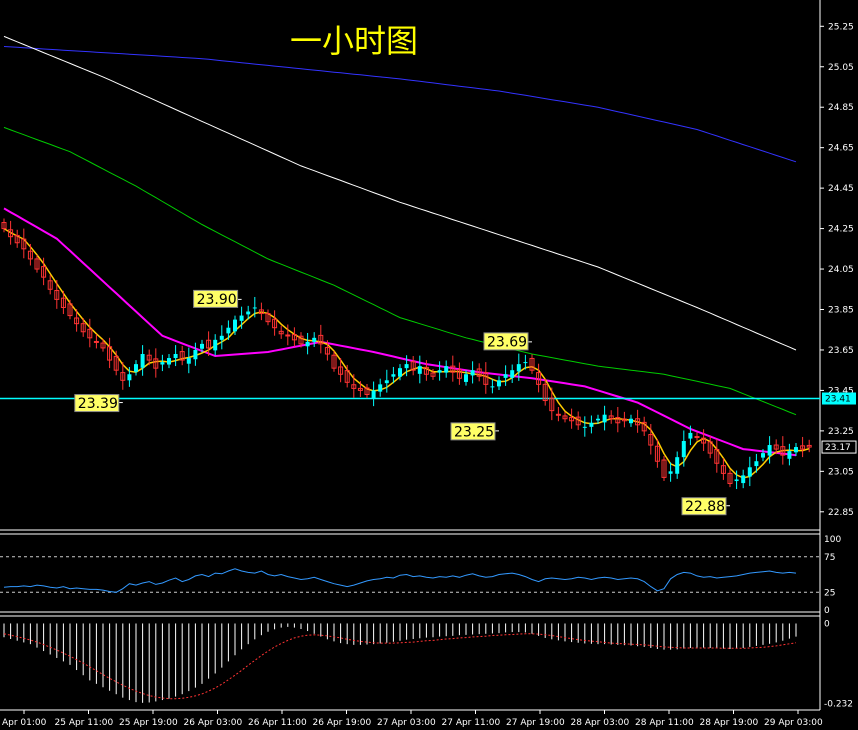 This screenshot has width=858, height=730. I want to click on time-tick-label: 27 Apr 03:00, so click(406, 723).